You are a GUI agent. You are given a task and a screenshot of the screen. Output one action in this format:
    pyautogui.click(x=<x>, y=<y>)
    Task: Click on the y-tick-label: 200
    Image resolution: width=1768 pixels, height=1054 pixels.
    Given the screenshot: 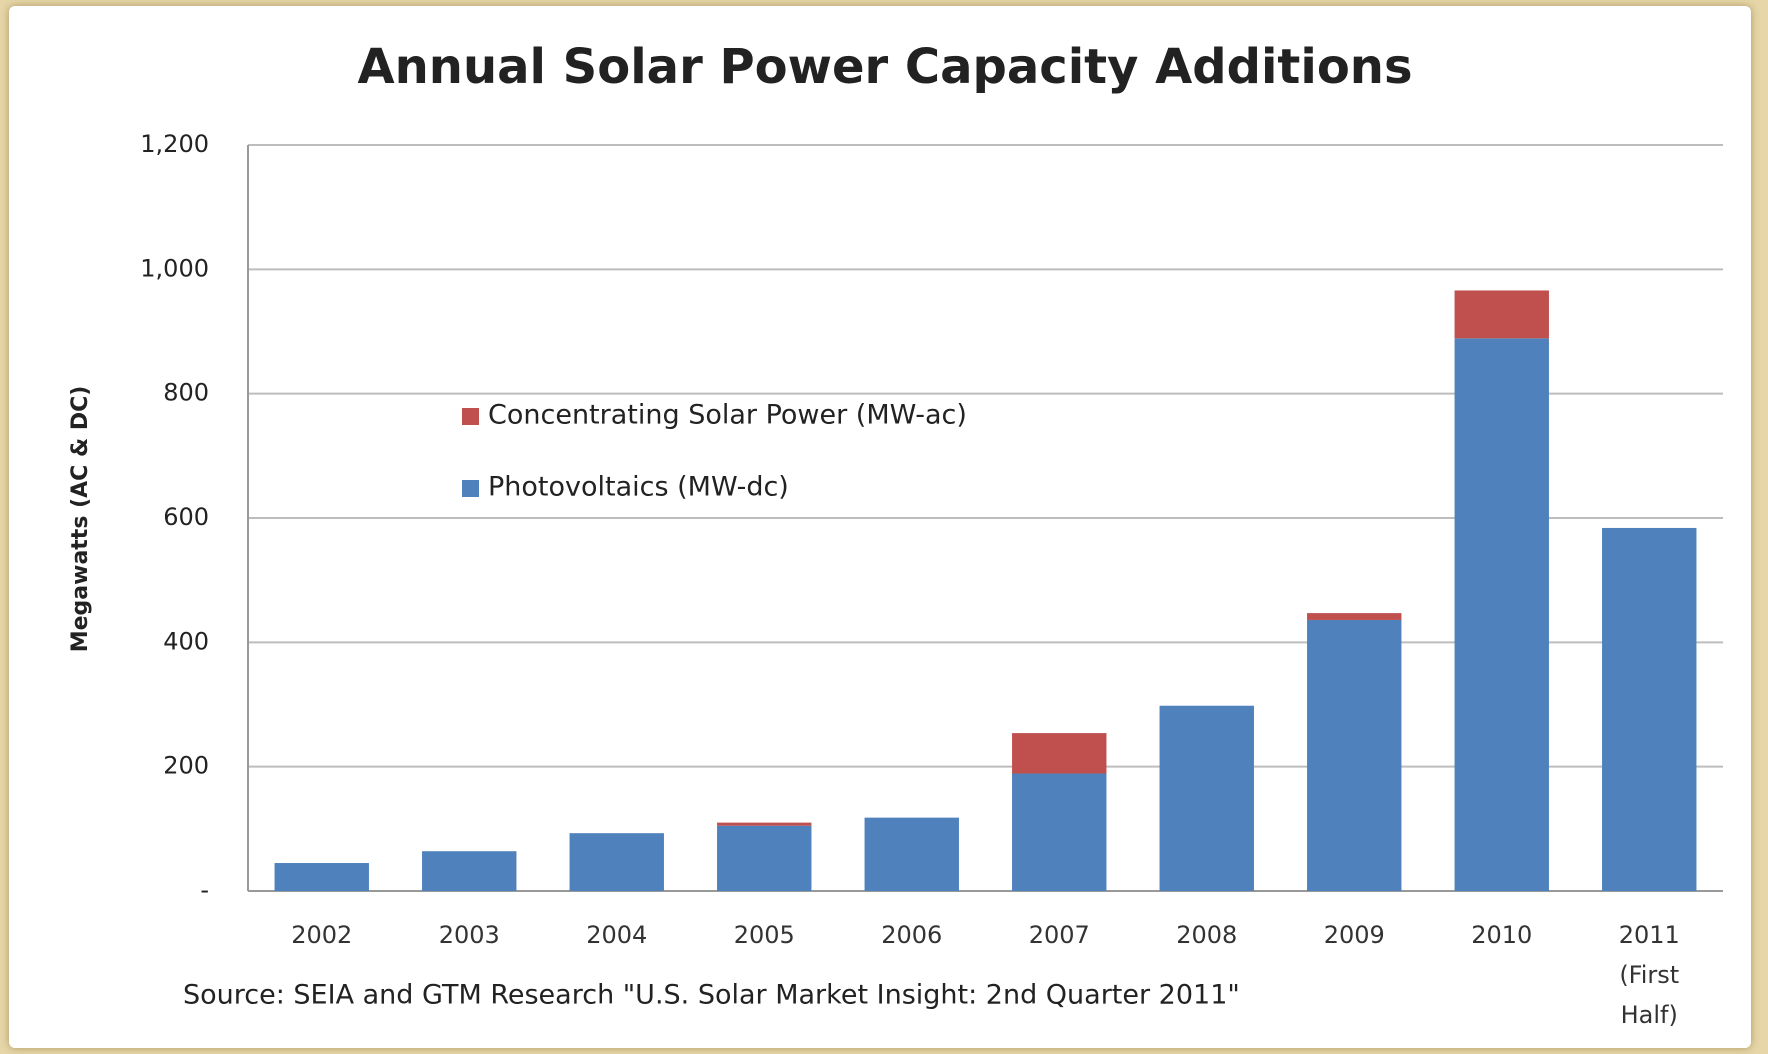 What is the action you would take?
    pyautogui.click(x=186, y=766)
    